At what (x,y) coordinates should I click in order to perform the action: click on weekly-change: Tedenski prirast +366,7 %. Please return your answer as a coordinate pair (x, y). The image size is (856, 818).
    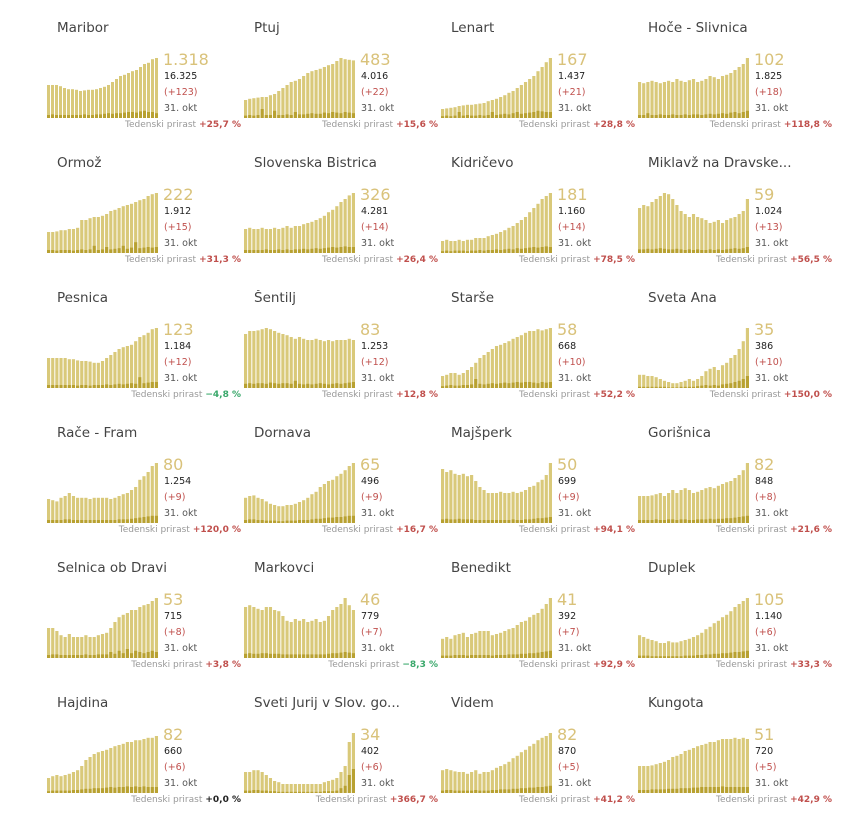
    Looking at the image, I should click on (377, 800).